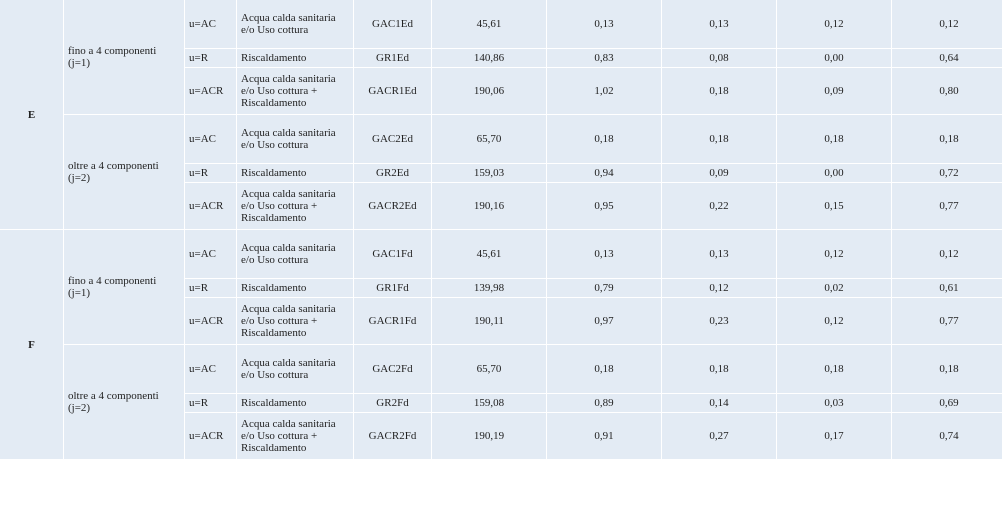 The height and width of the screenshot is (531, 1002). I want to click on tariff-code-cell: GAC1Fd, so click(392, 254).